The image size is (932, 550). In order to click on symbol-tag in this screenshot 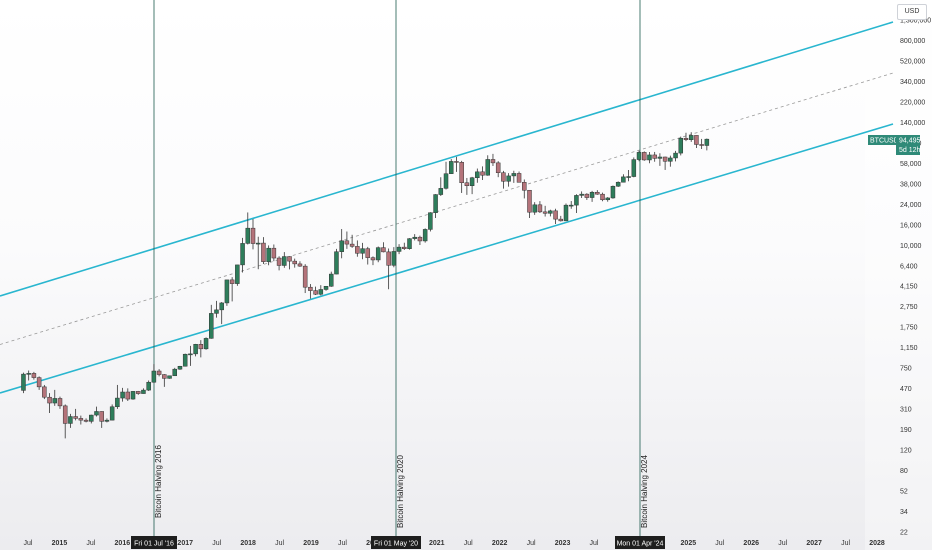, I will do `click(882, 140)`.